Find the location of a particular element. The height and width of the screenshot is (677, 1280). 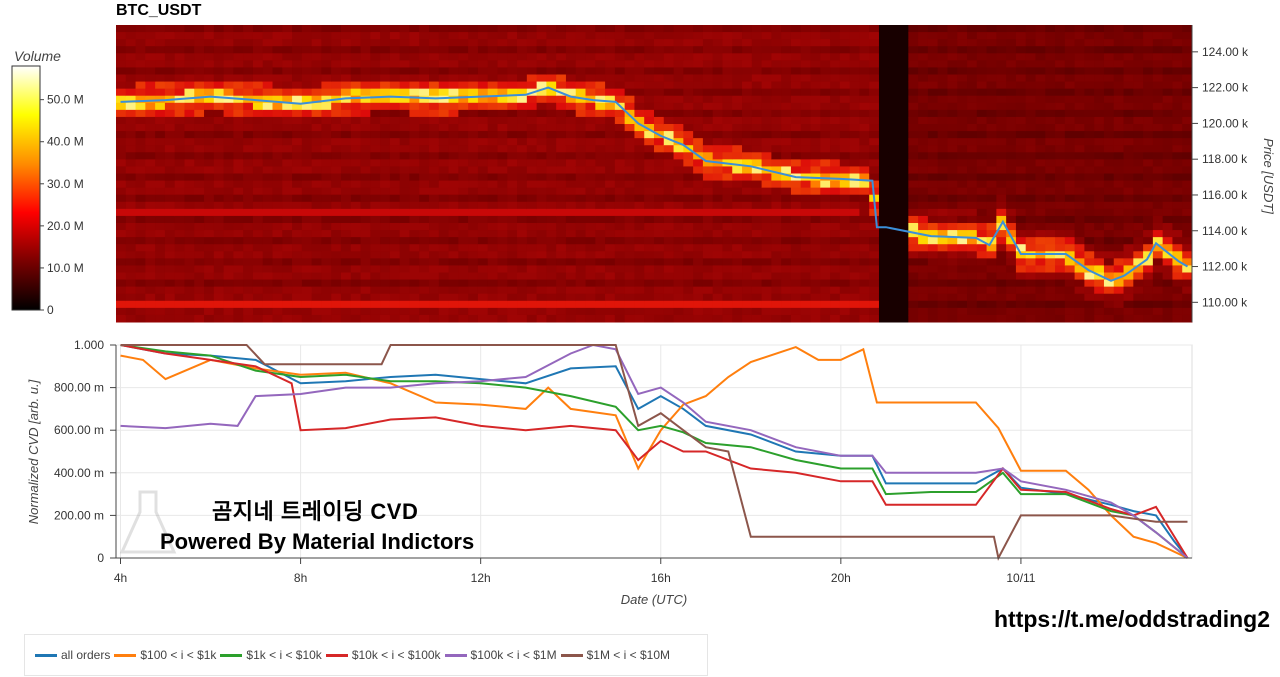

legend-item: $1M < i < $10M is located at coordinates (615, 655).